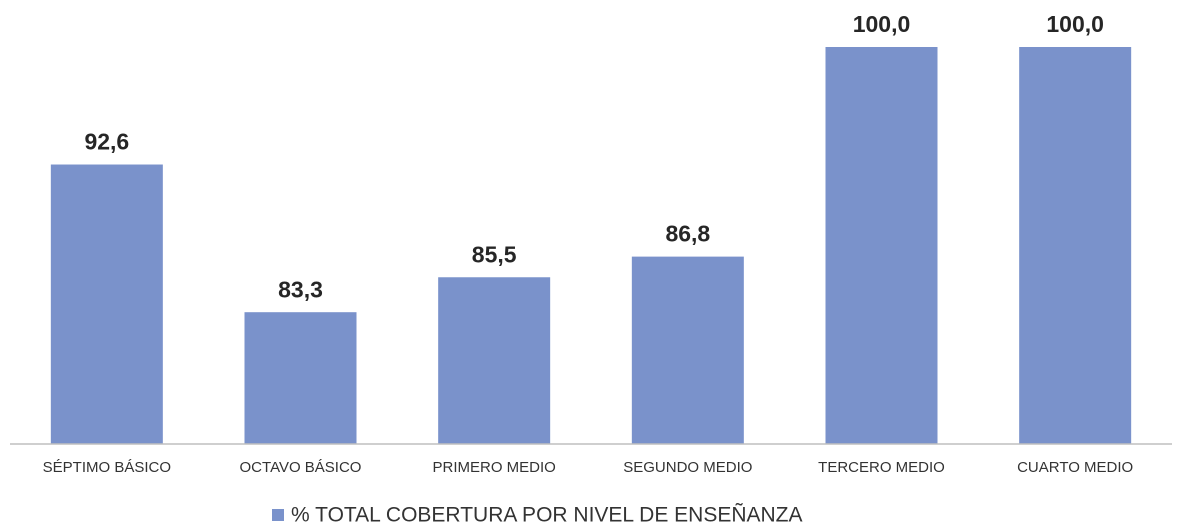  What do you see at coordinates (106, 142) in the screenshot?
I see `value-label: 92,6` at bounding box center [106, 142].